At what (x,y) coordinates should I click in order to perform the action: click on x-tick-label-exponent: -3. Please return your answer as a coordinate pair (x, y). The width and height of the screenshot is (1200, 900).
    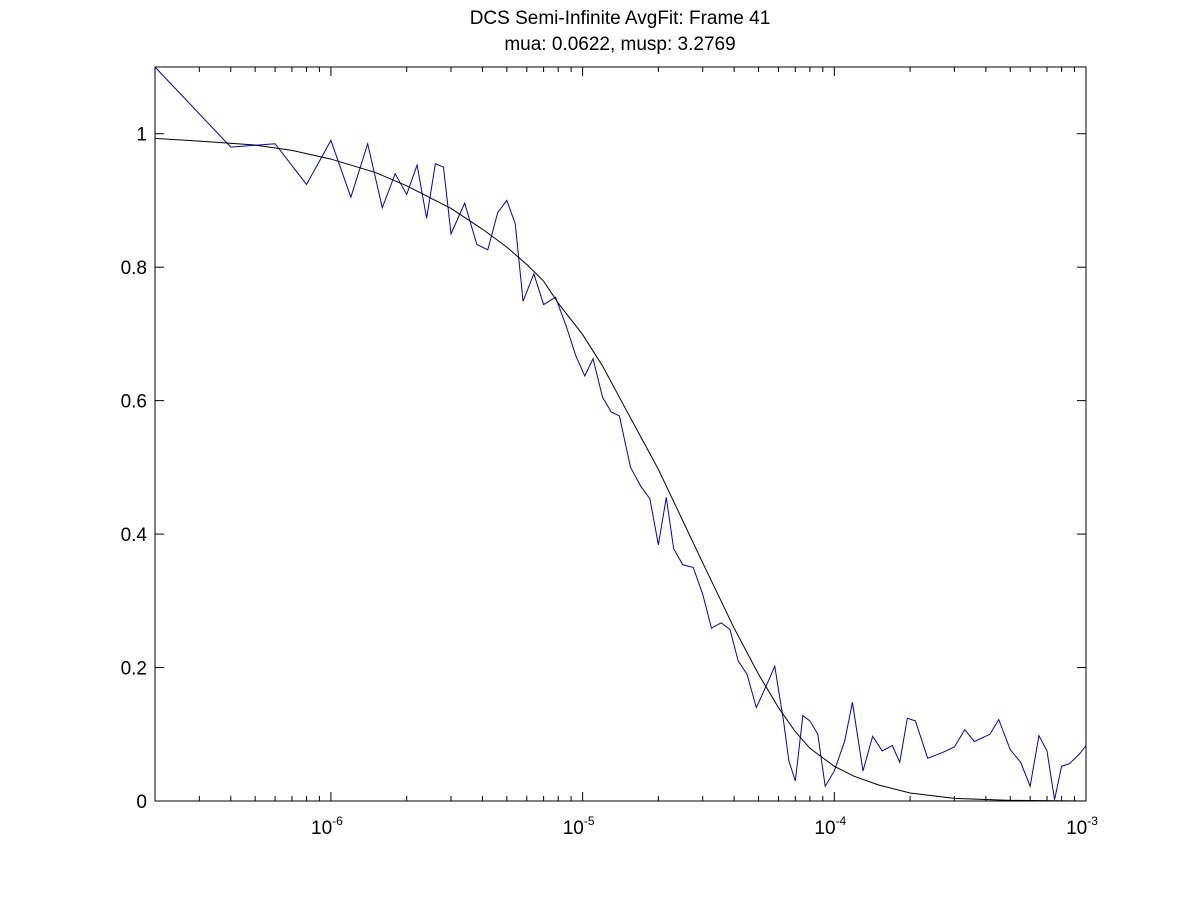
    Looking at the image, I should click on (1092, 821).